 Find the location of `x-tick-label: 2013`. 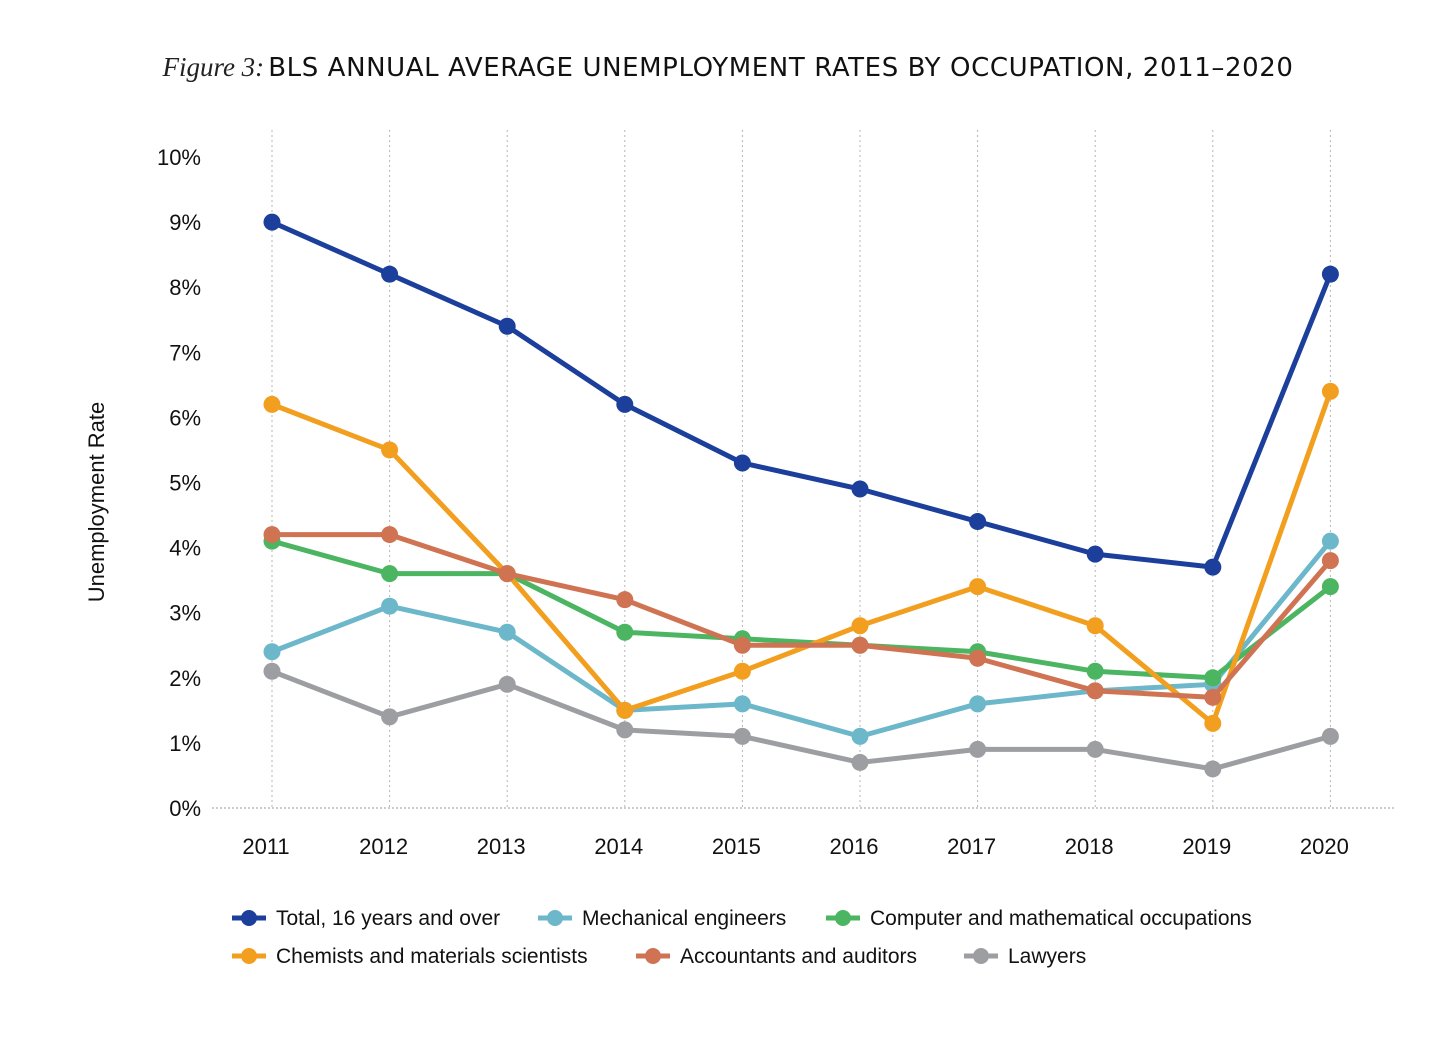

x-tick-label: 2013 is located at coordinates (501, 846).